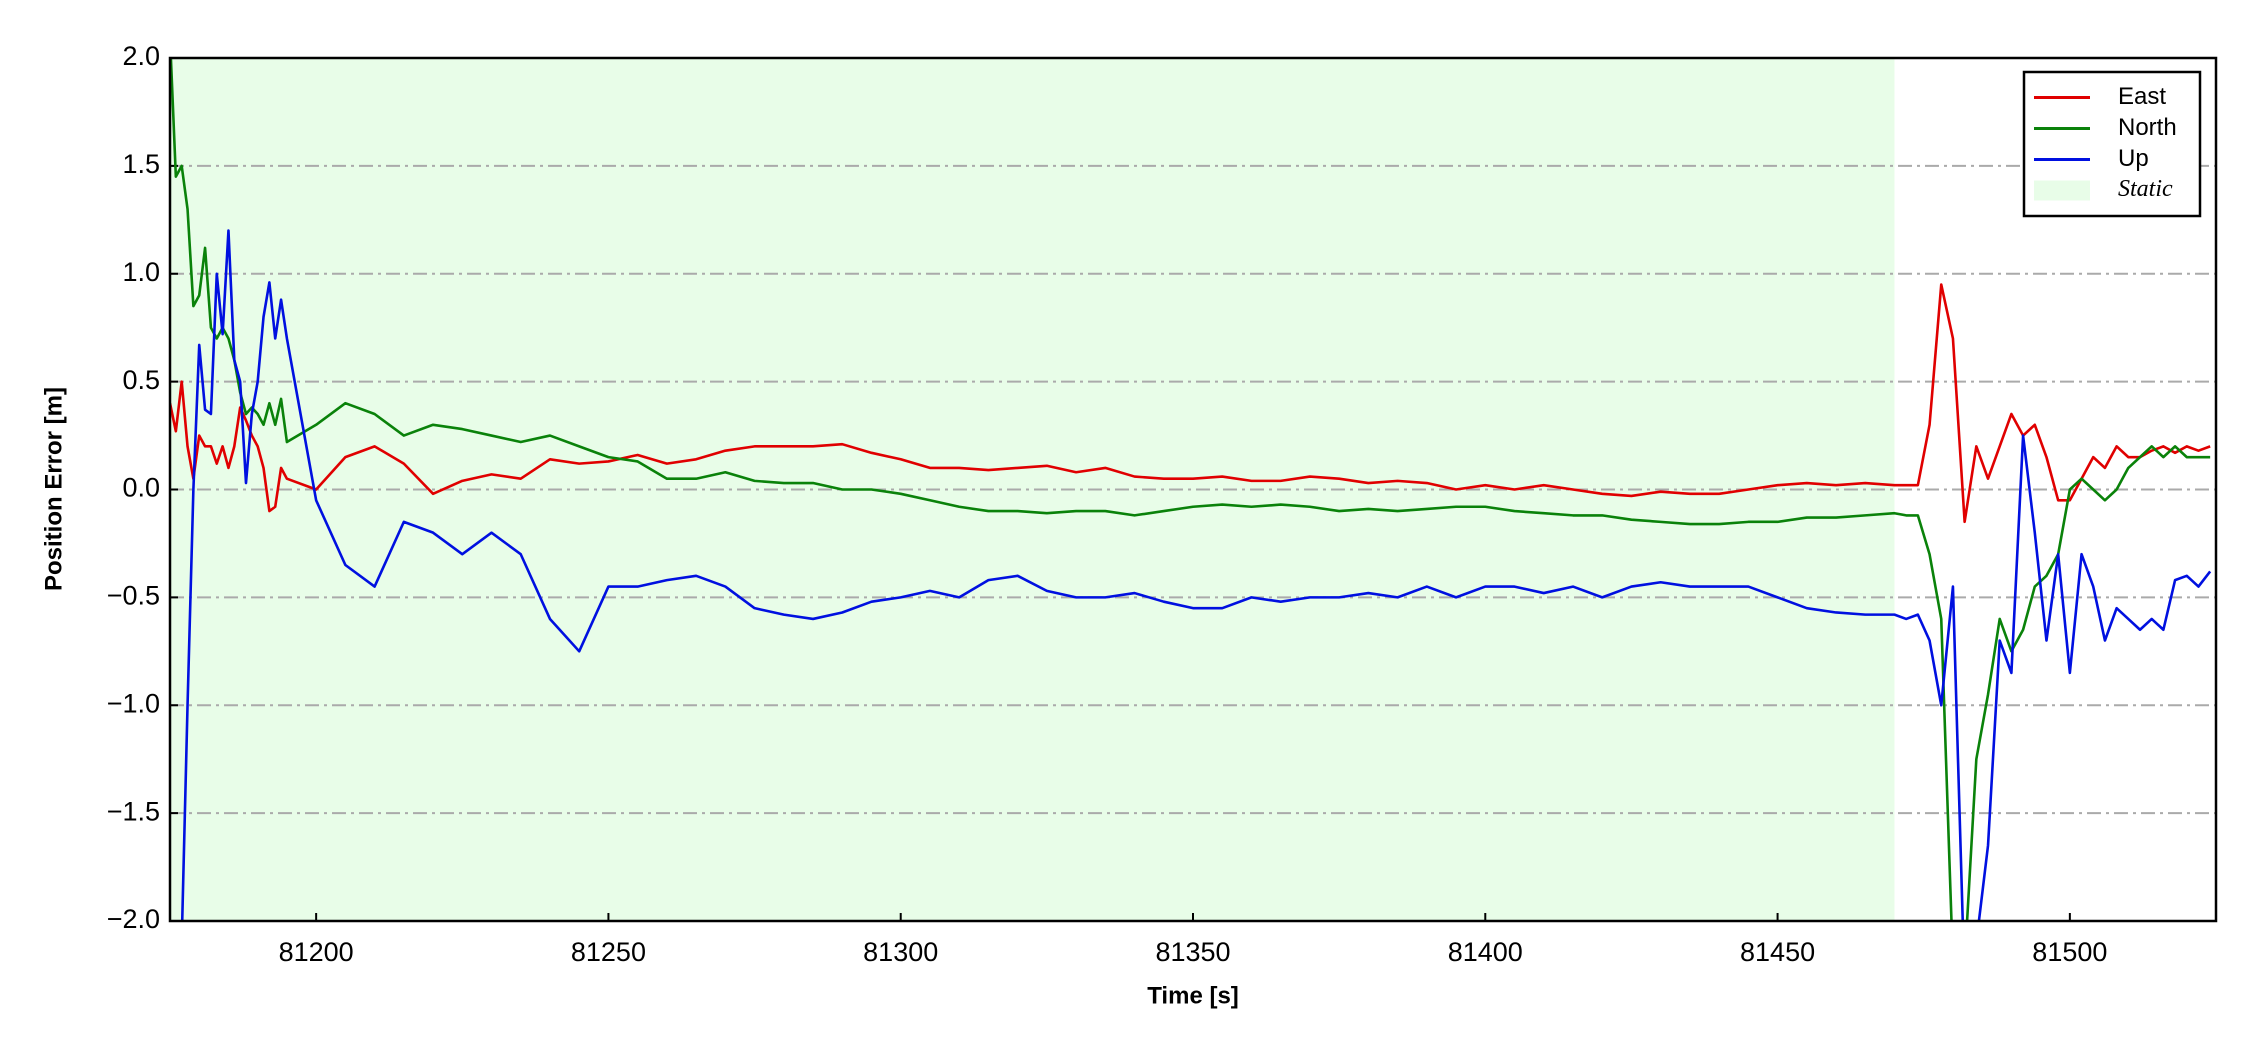  I want to click on legend: East North Up Static, so click(2112, 144).